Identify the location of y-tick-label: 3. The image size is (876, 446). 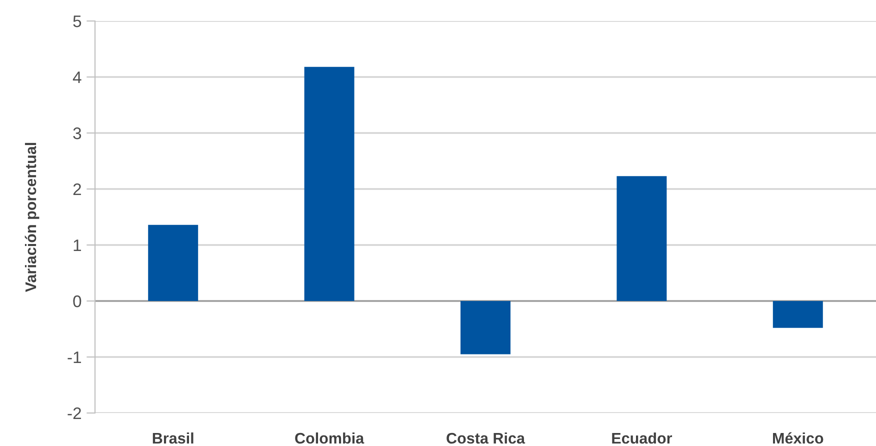
(77, 133).